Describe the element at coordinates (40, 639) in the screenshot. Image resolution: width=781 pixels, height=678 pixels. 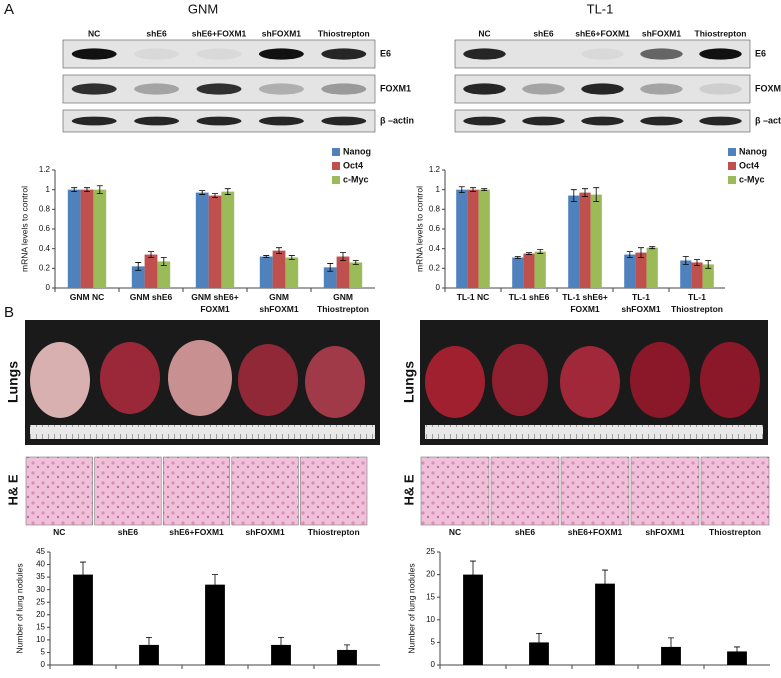
I see `y-tick-label: 10` at that location.